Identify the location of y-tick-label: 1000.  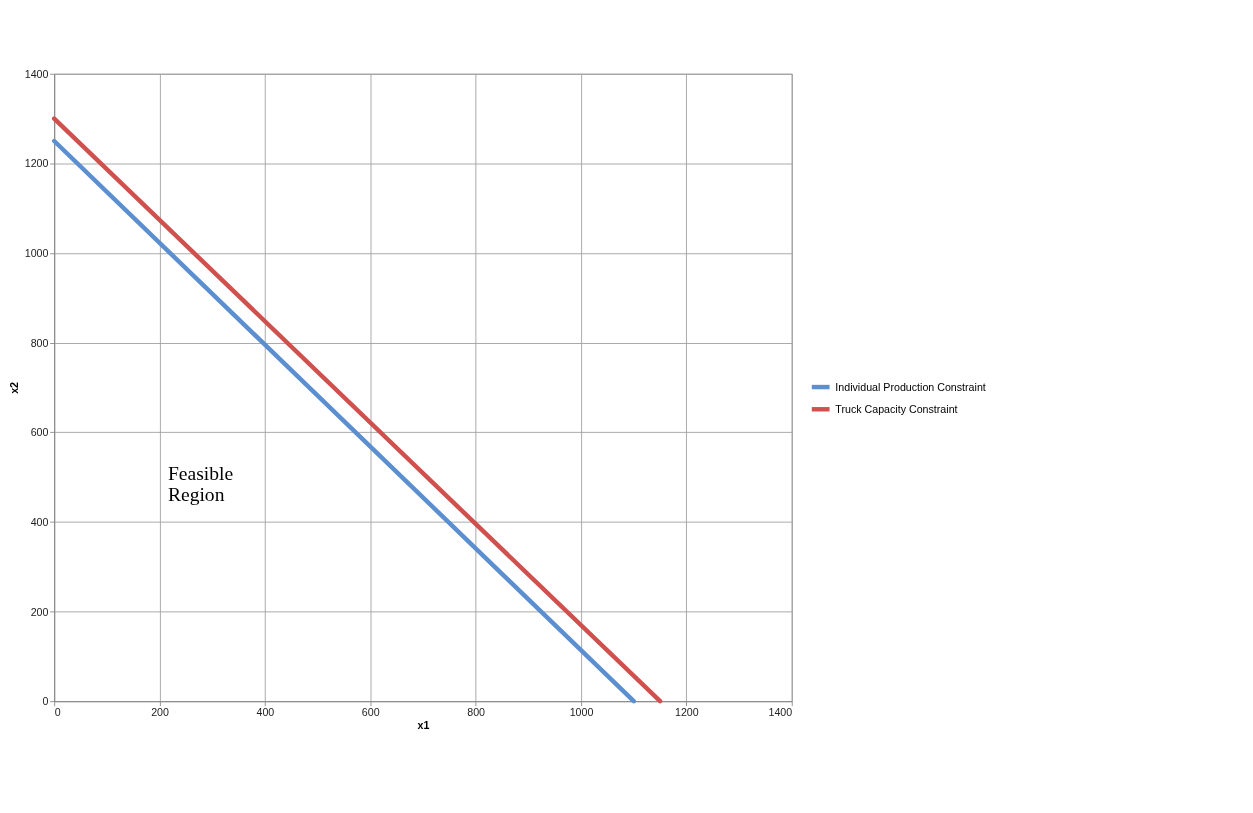
(36, 253).